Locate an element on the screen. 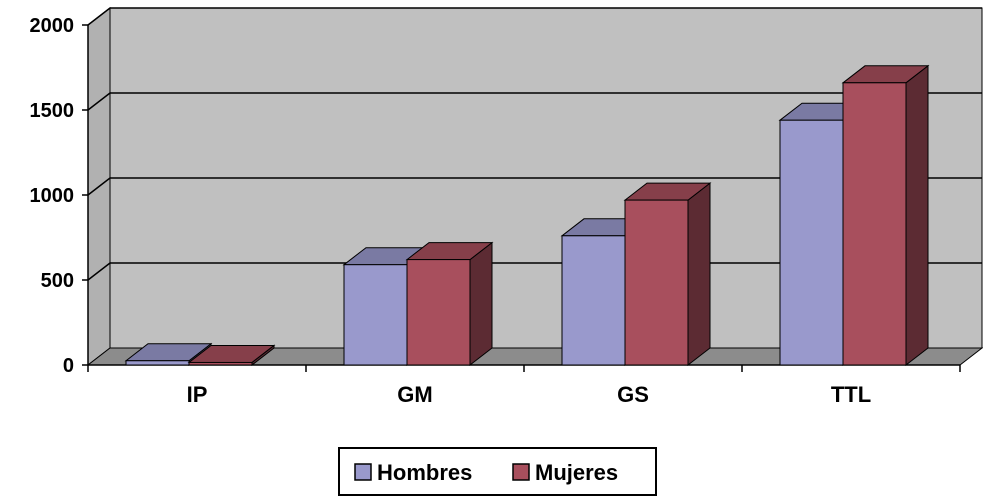 This screenshot has height=496, width=983. legend-box is located at coordinates (497, 471).